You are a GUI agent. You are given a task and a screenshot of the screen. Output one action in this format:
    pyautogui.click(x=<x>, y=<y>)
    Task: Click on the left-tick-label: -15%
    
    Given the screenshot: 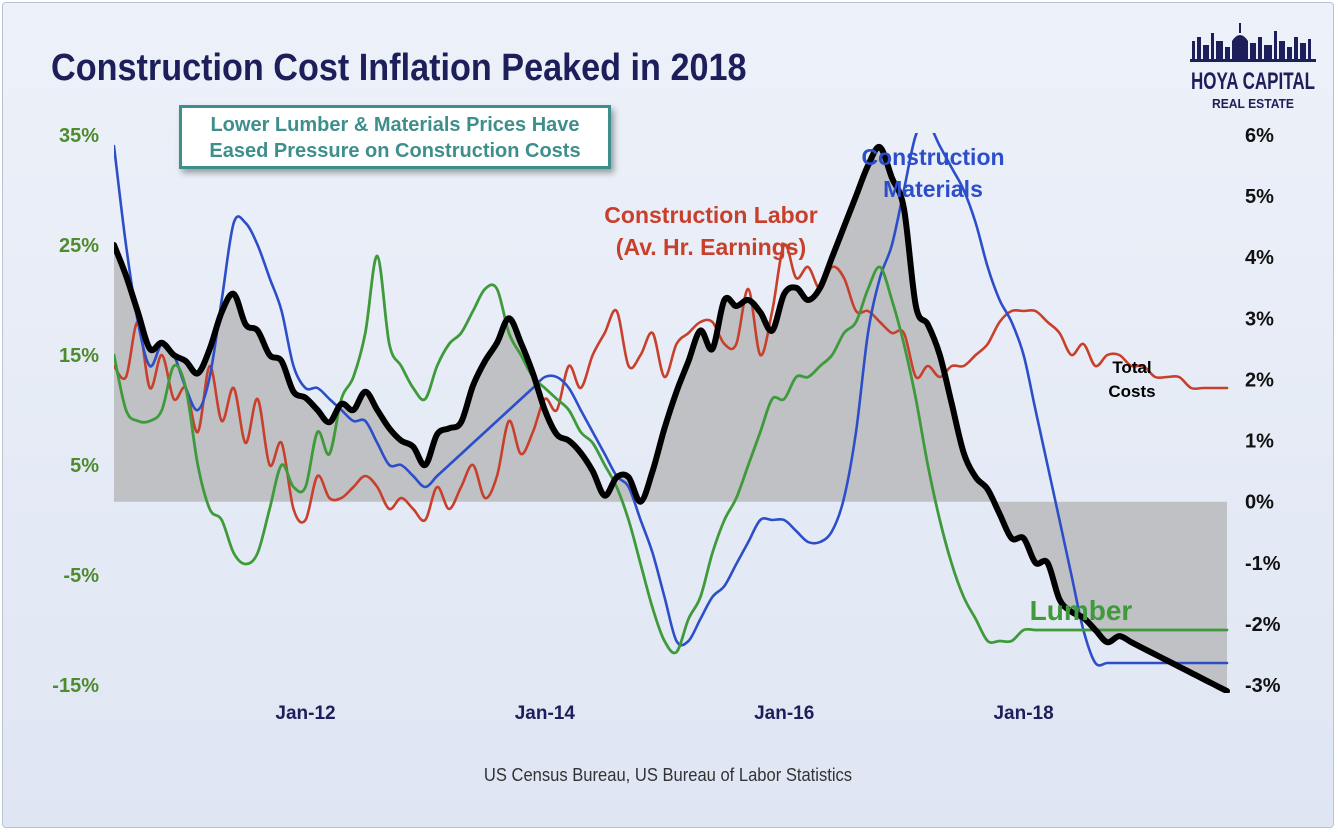 What is the action you would take?
    pyautogui.click(x=75, y=686)
    